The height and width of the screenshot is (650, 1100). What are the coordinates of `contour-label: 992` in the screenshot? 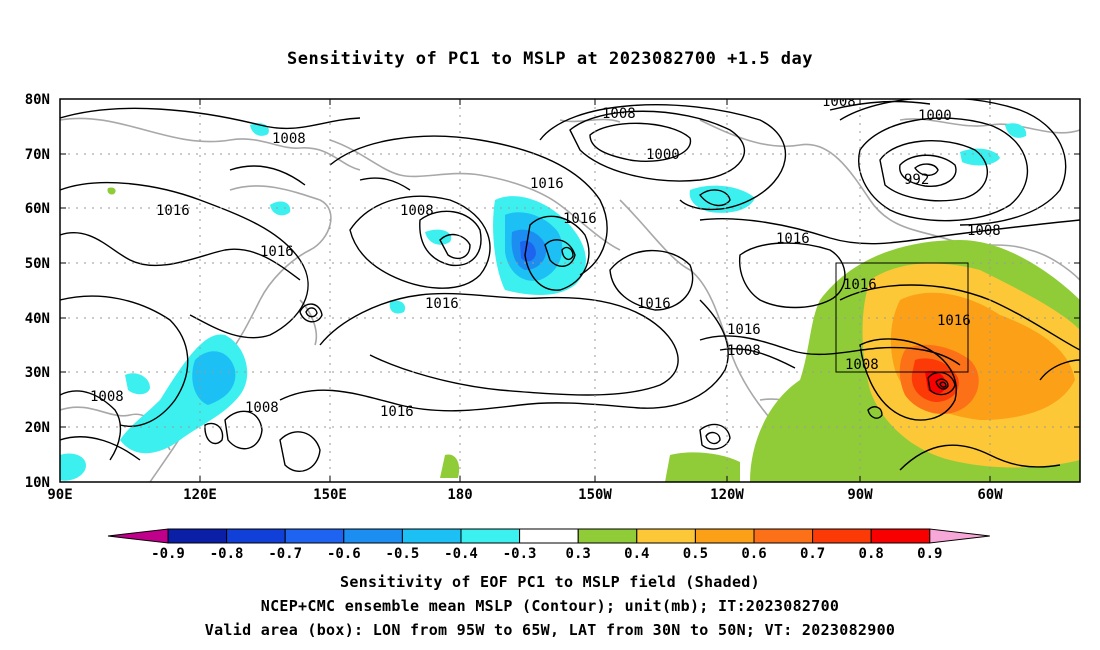 It's located at (916, 180).